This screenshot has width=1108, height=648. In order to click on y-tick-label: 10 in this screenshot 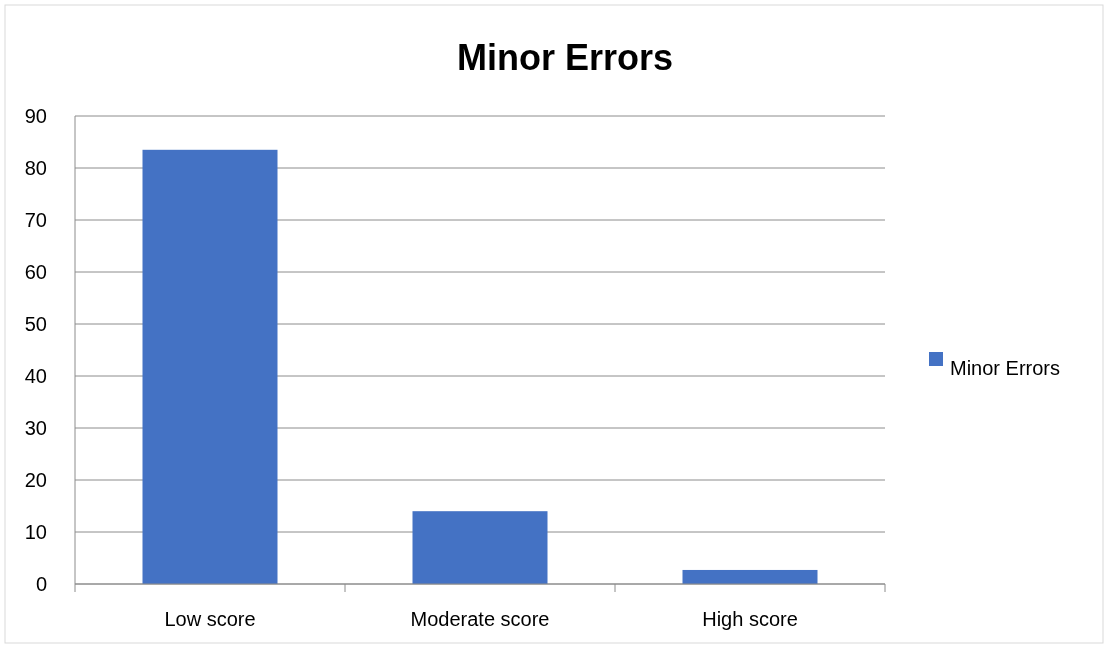, I will do `click(35, 532)`.